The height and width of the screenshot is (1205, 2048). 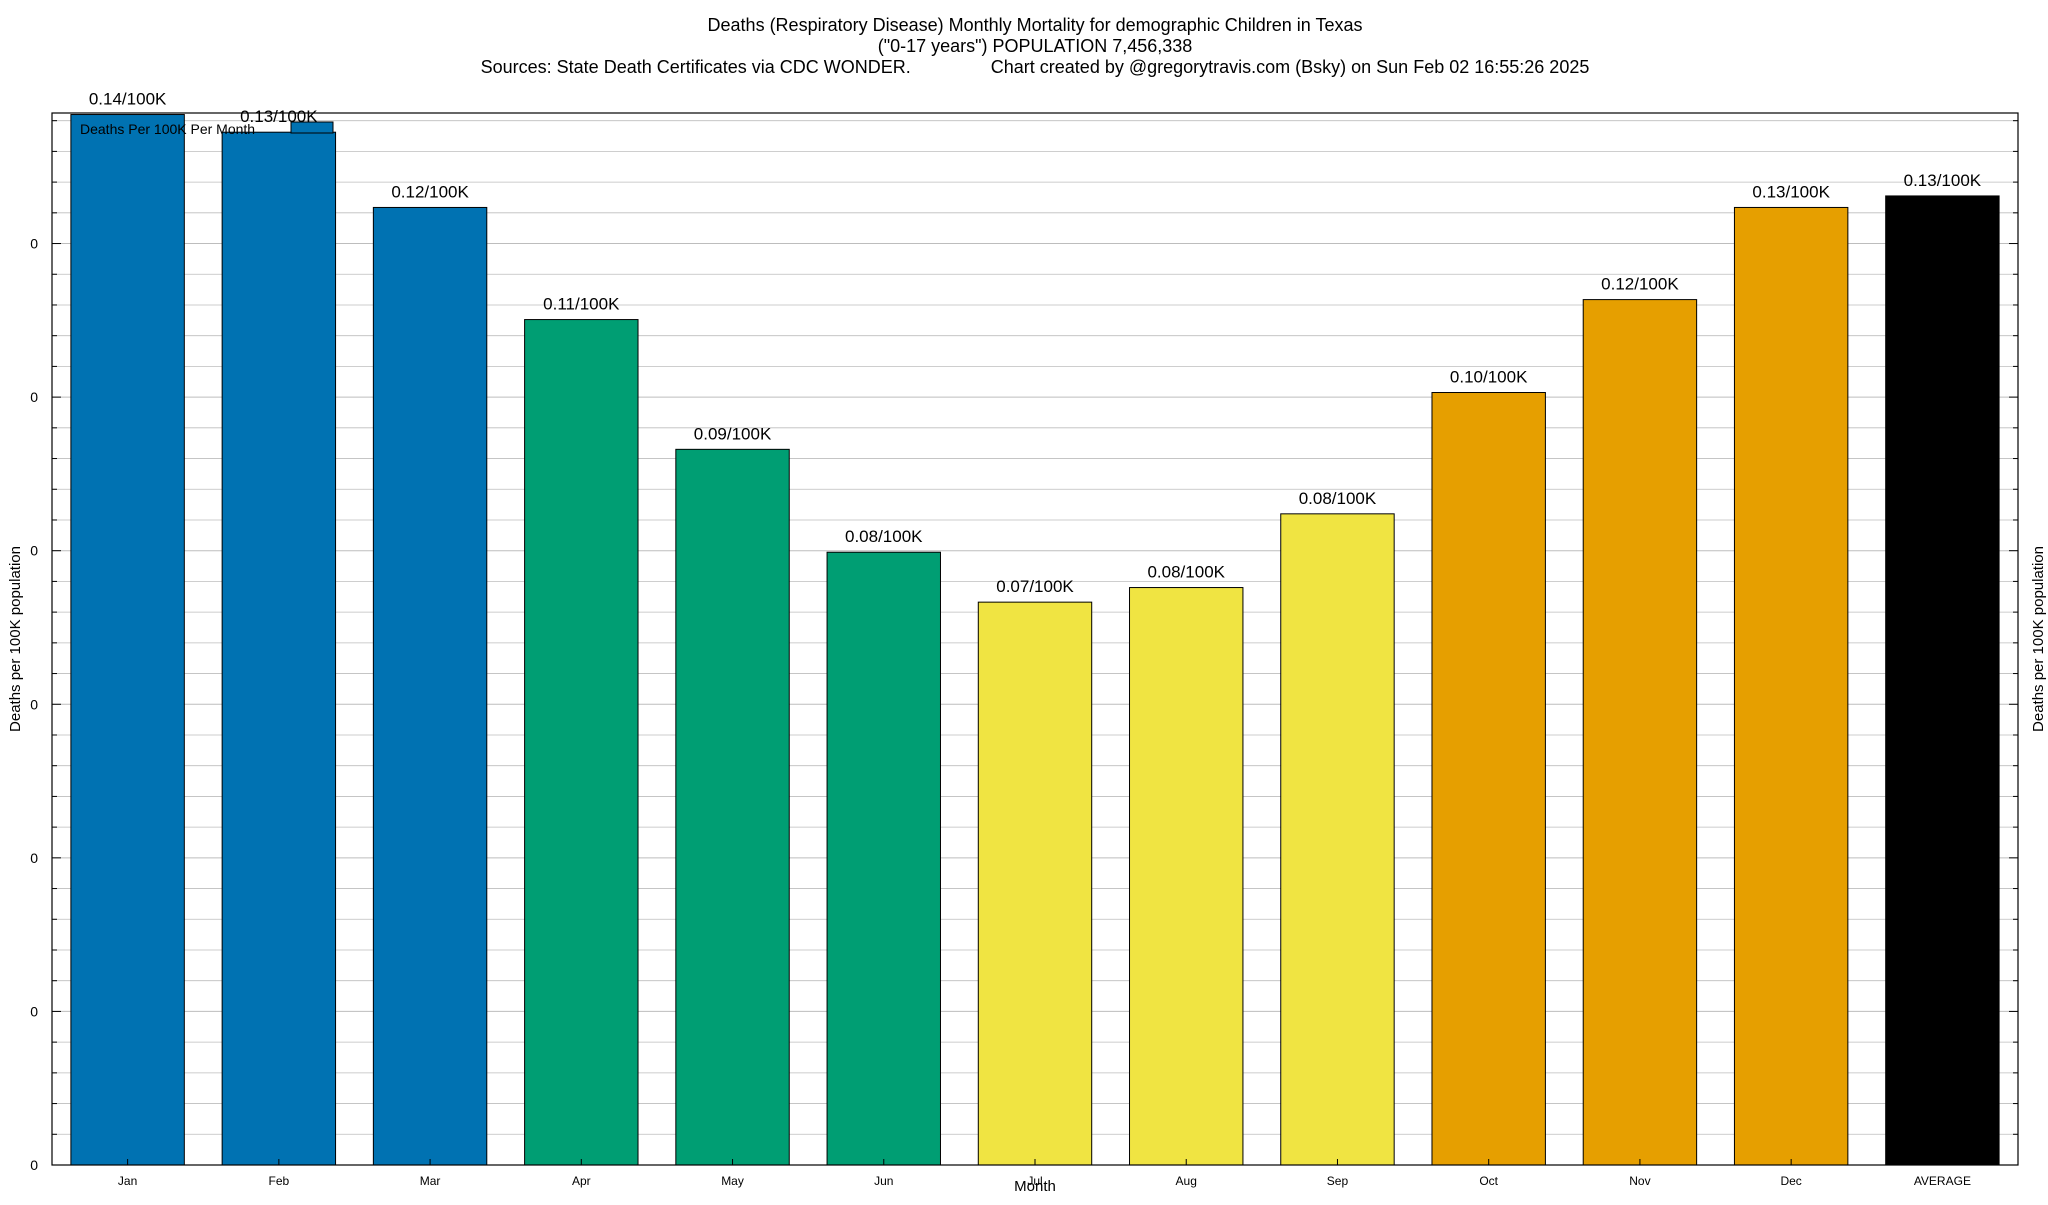 I want to click on bar-apr, so click(x=581, y=742).